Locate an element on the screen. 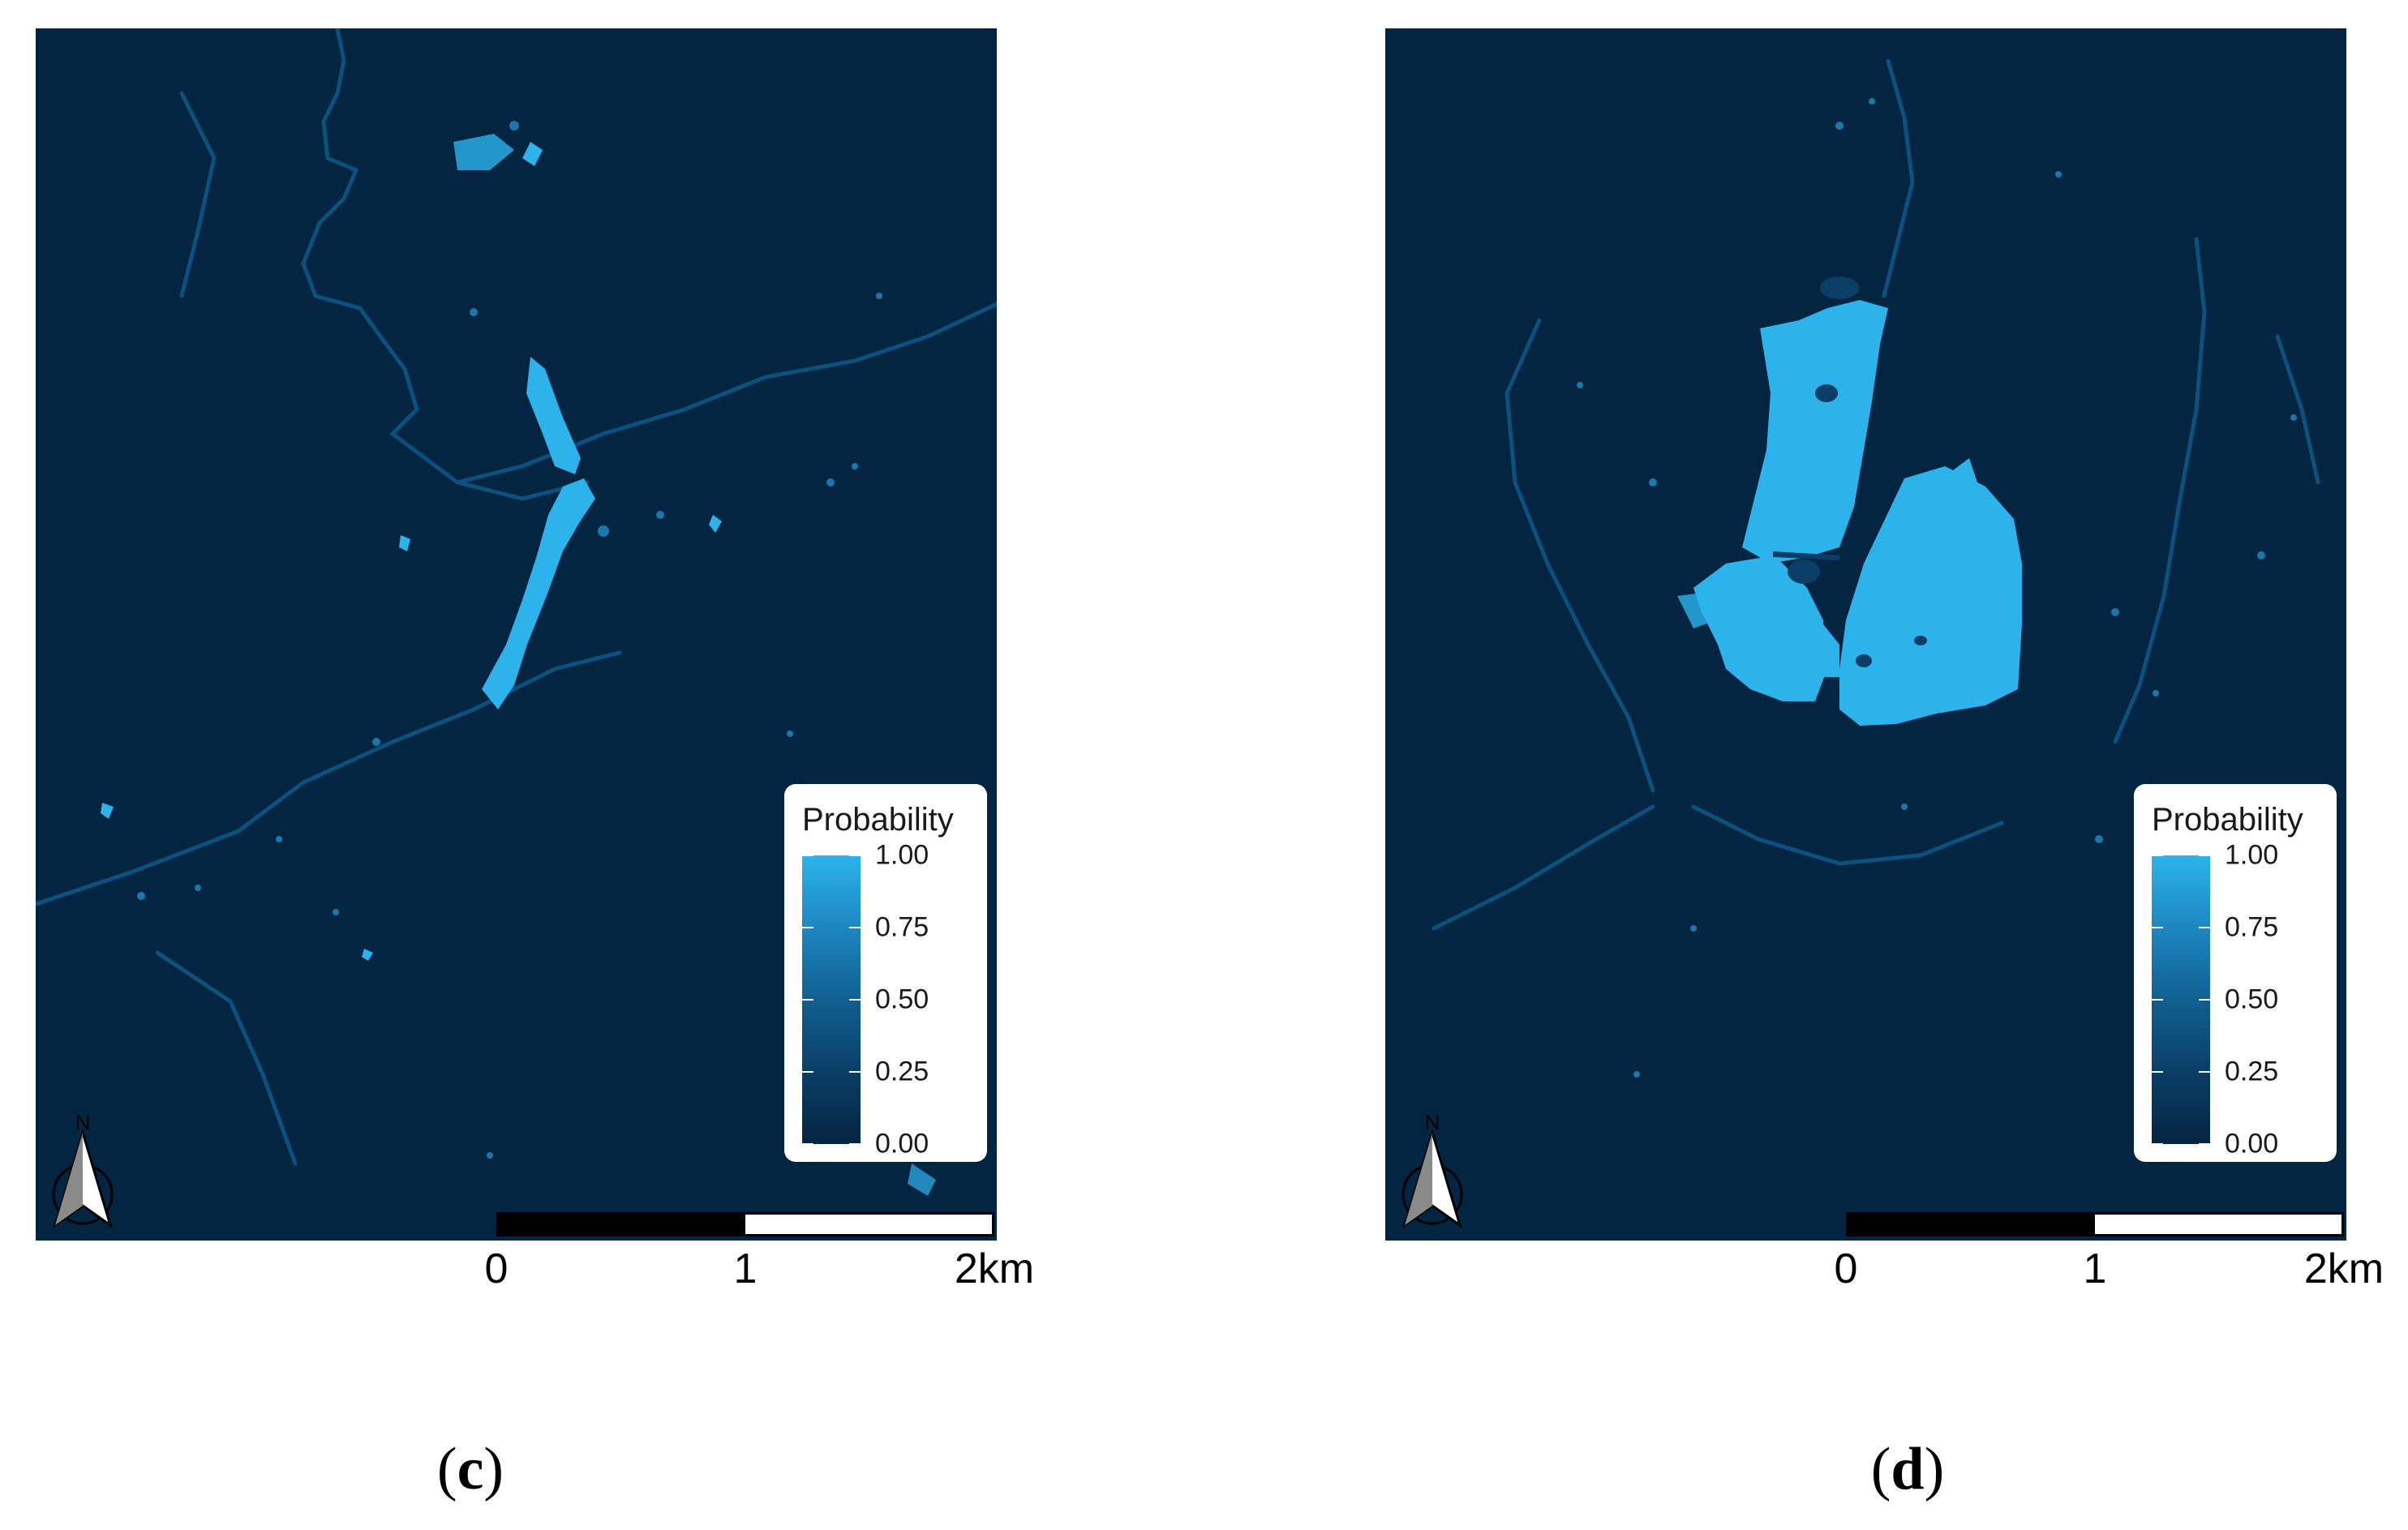 The height and width of the screenshot is (1530, 2408). panel-caption-c: (c) is located at coordinates (470, 1469).